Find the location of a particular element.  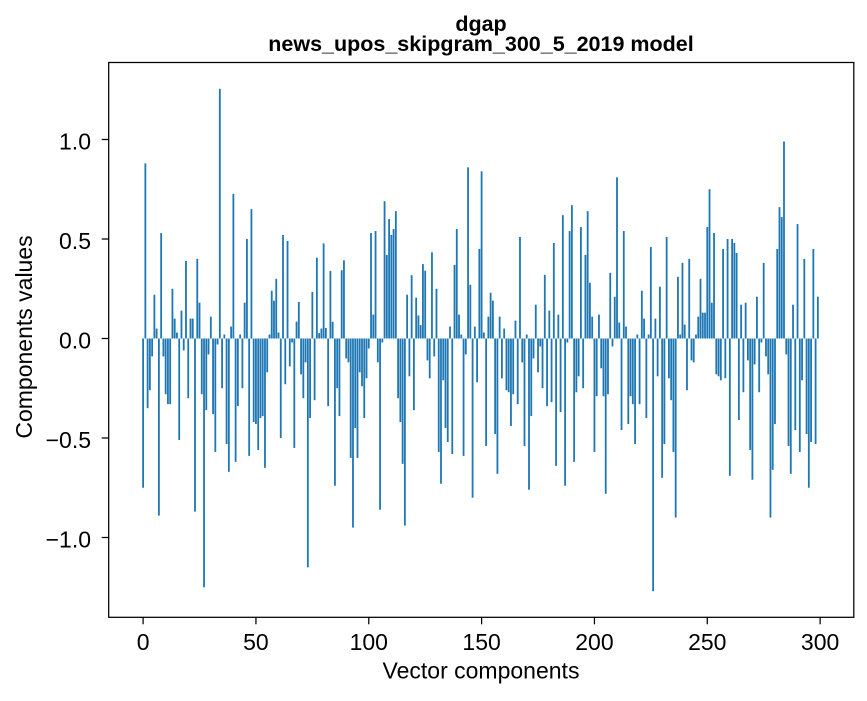

svg-text: dgap is located at coordinates (480, 24).